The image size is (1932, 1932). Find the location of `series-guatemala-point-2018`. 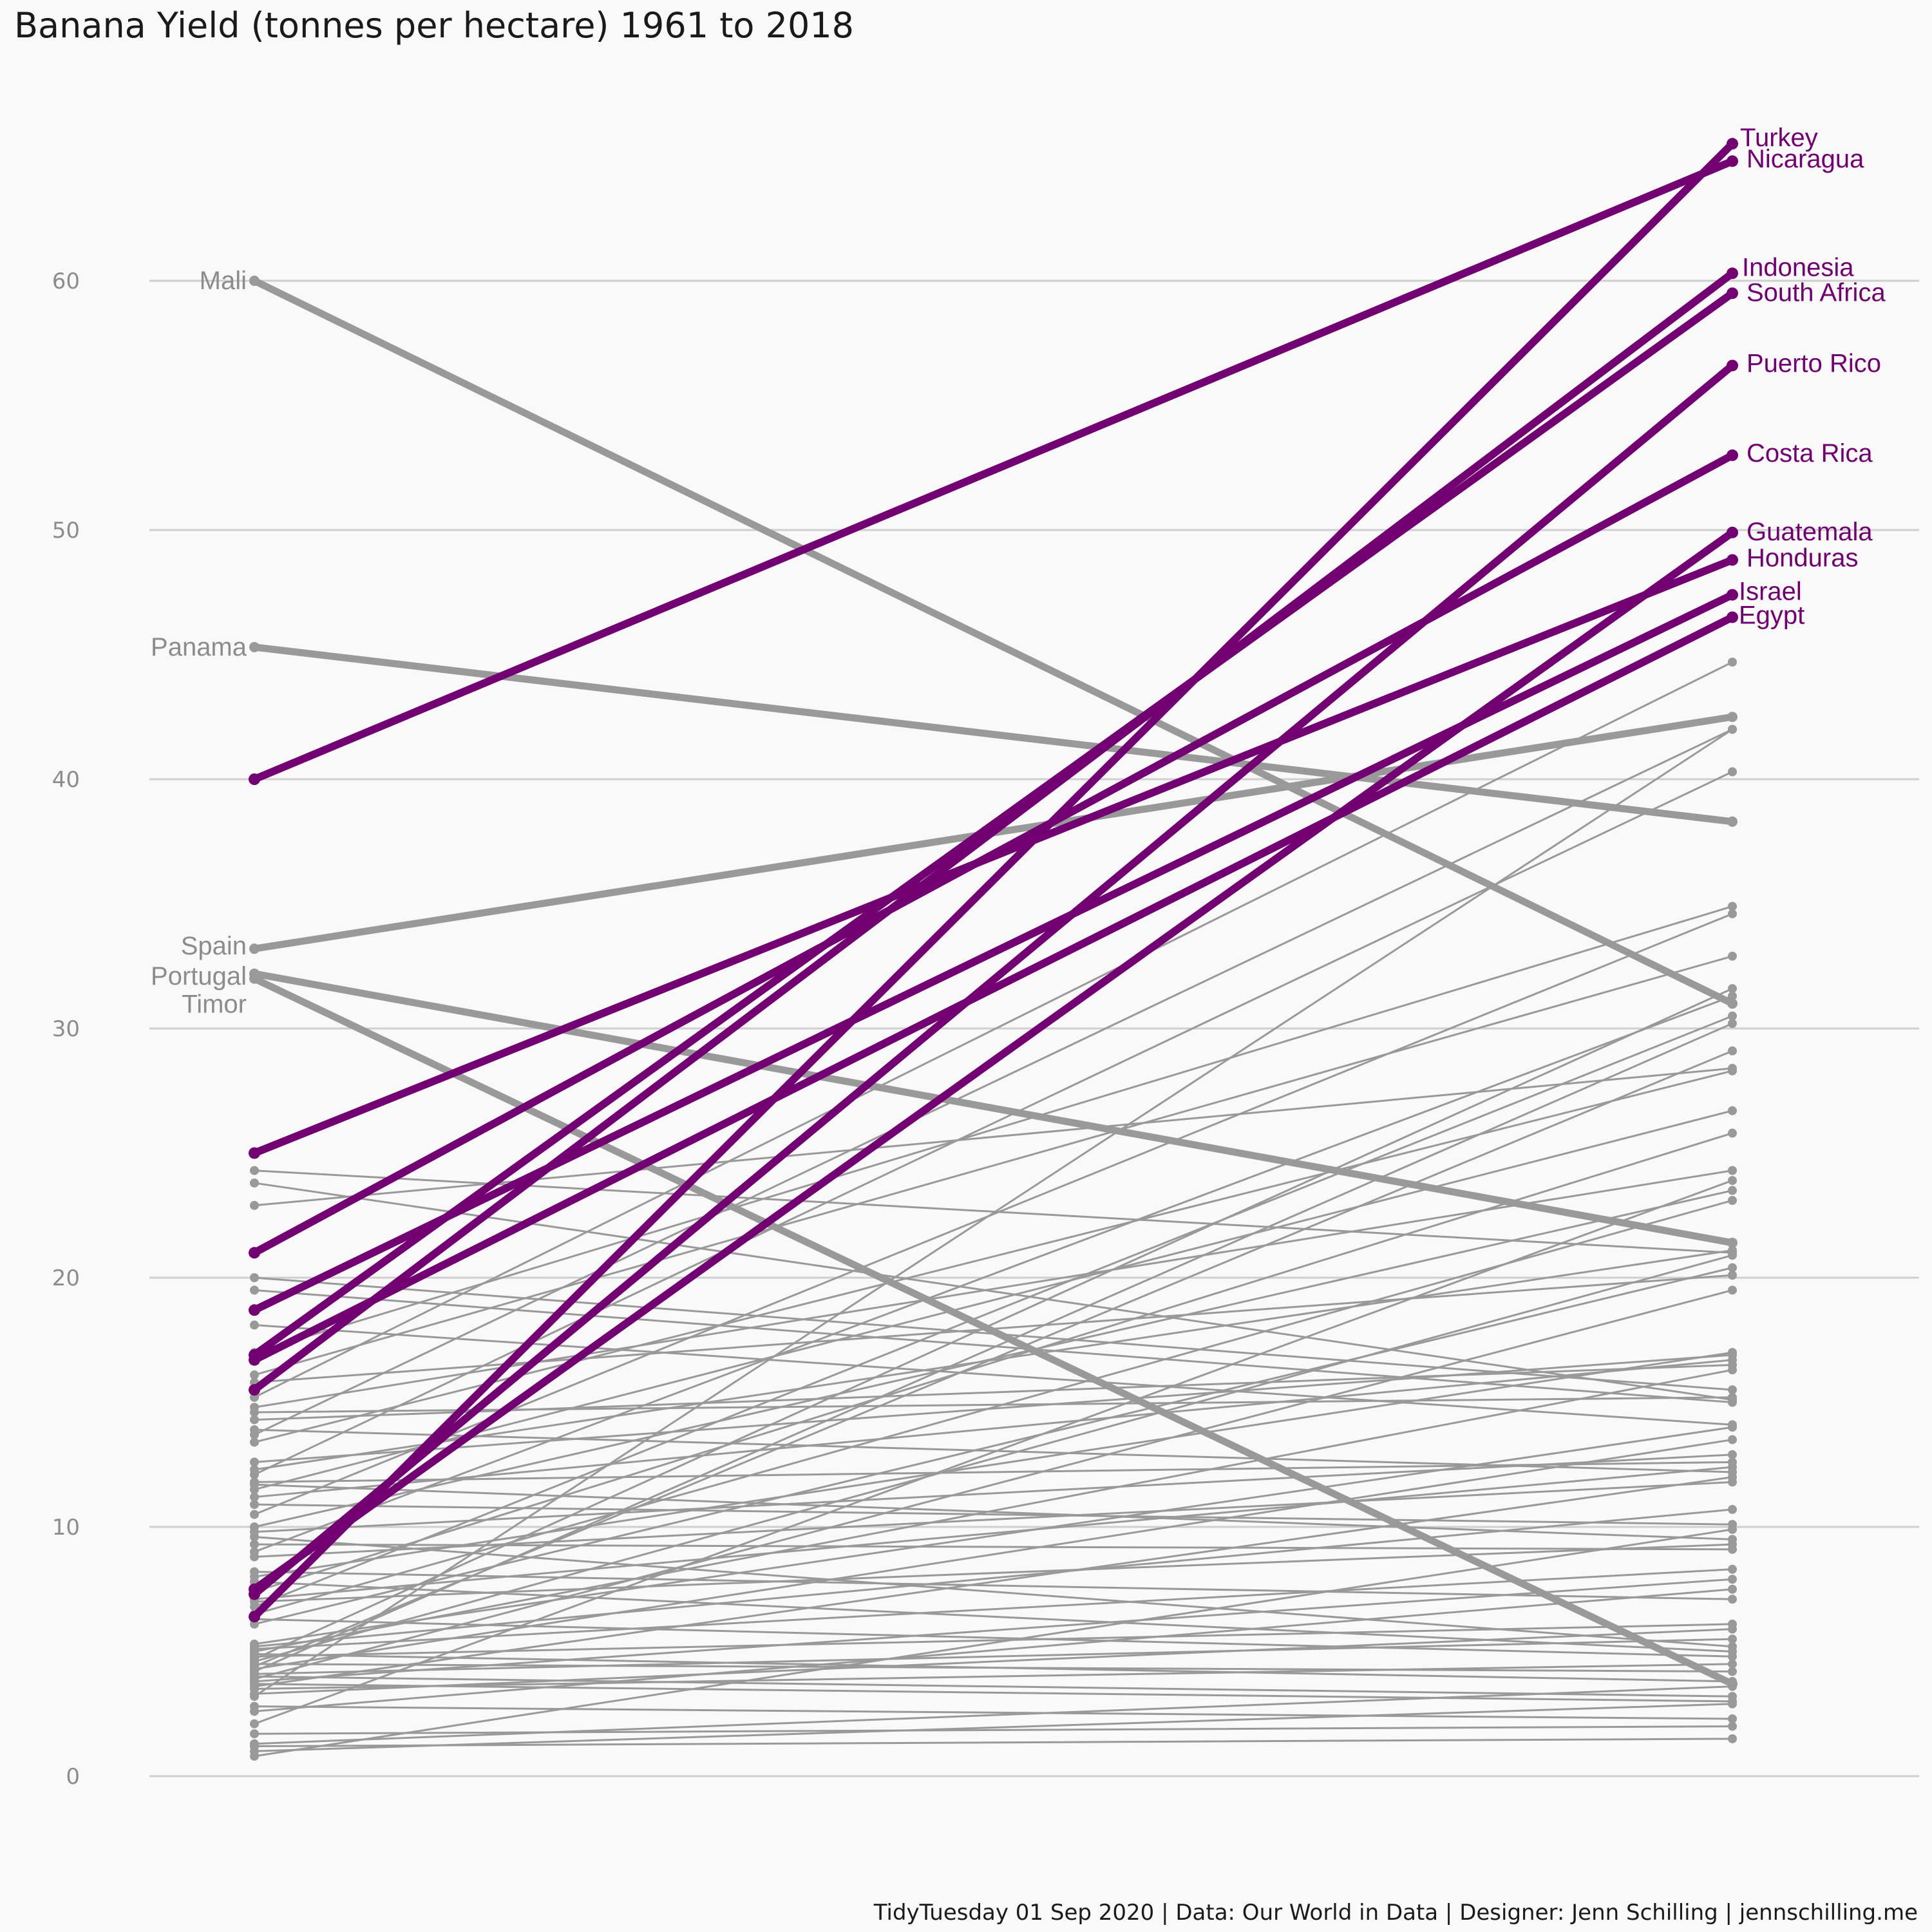

series-guatemala-point-2018 is located at coordinates (1733, 532).